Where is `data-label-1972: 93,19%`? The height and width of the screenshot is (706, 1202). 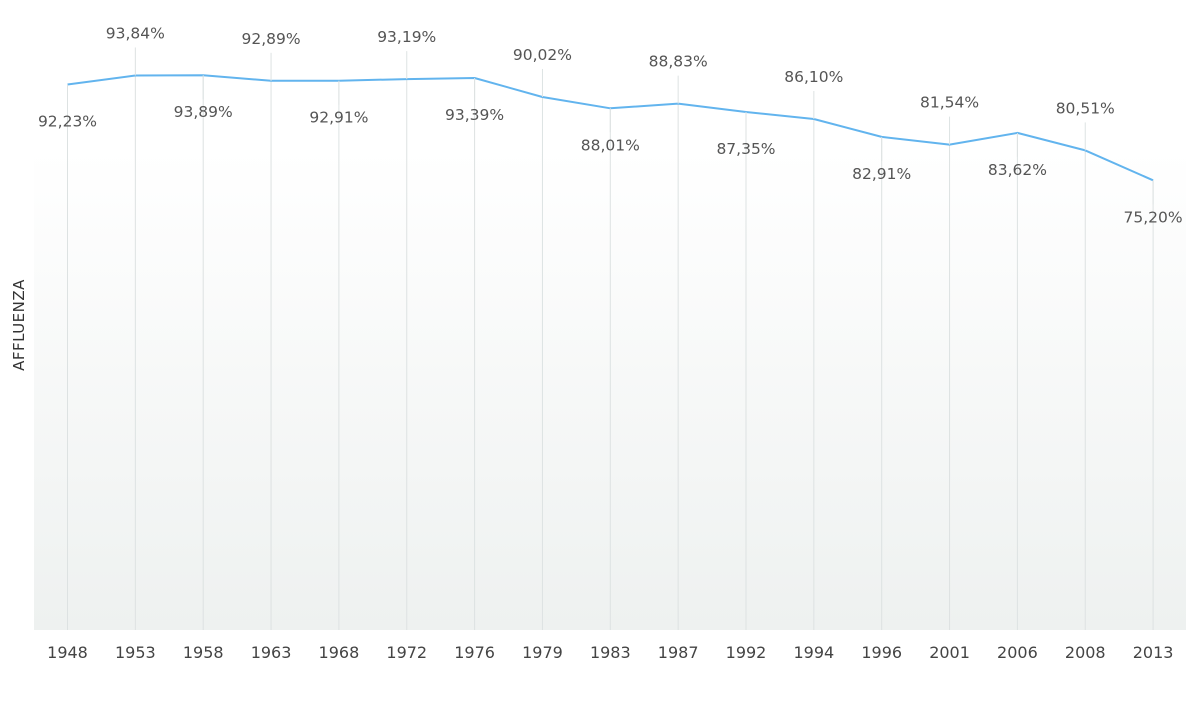 data-label-1972: 93,19% is located at coordinates (406, 37).